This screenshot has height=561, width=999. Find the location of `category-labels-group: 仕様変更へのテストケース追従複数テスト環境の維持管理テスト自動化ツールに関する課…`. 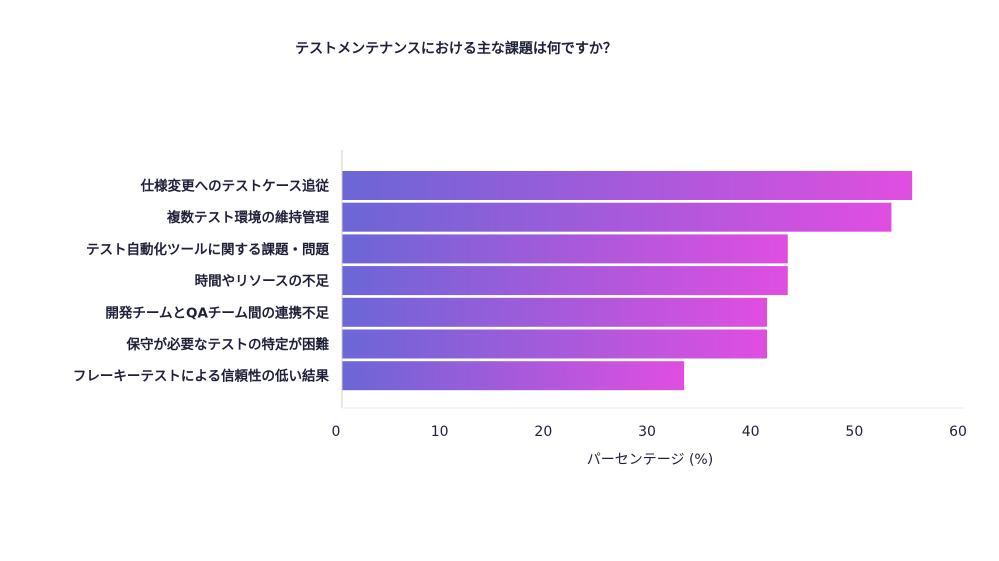

category-labels-group: 仕様変更へのテストケース追従複数テスト環境の維持管理テスト自動化ツールに関する課… is located at coordinates (201, 281).